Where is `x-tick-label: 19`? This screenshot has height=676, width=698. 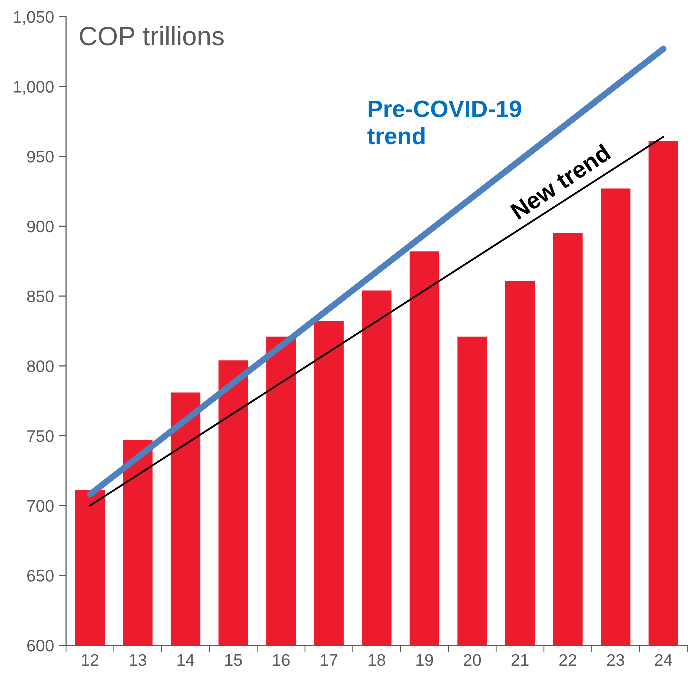 x-tick-label: 19 is located at coordinates (425, 660).